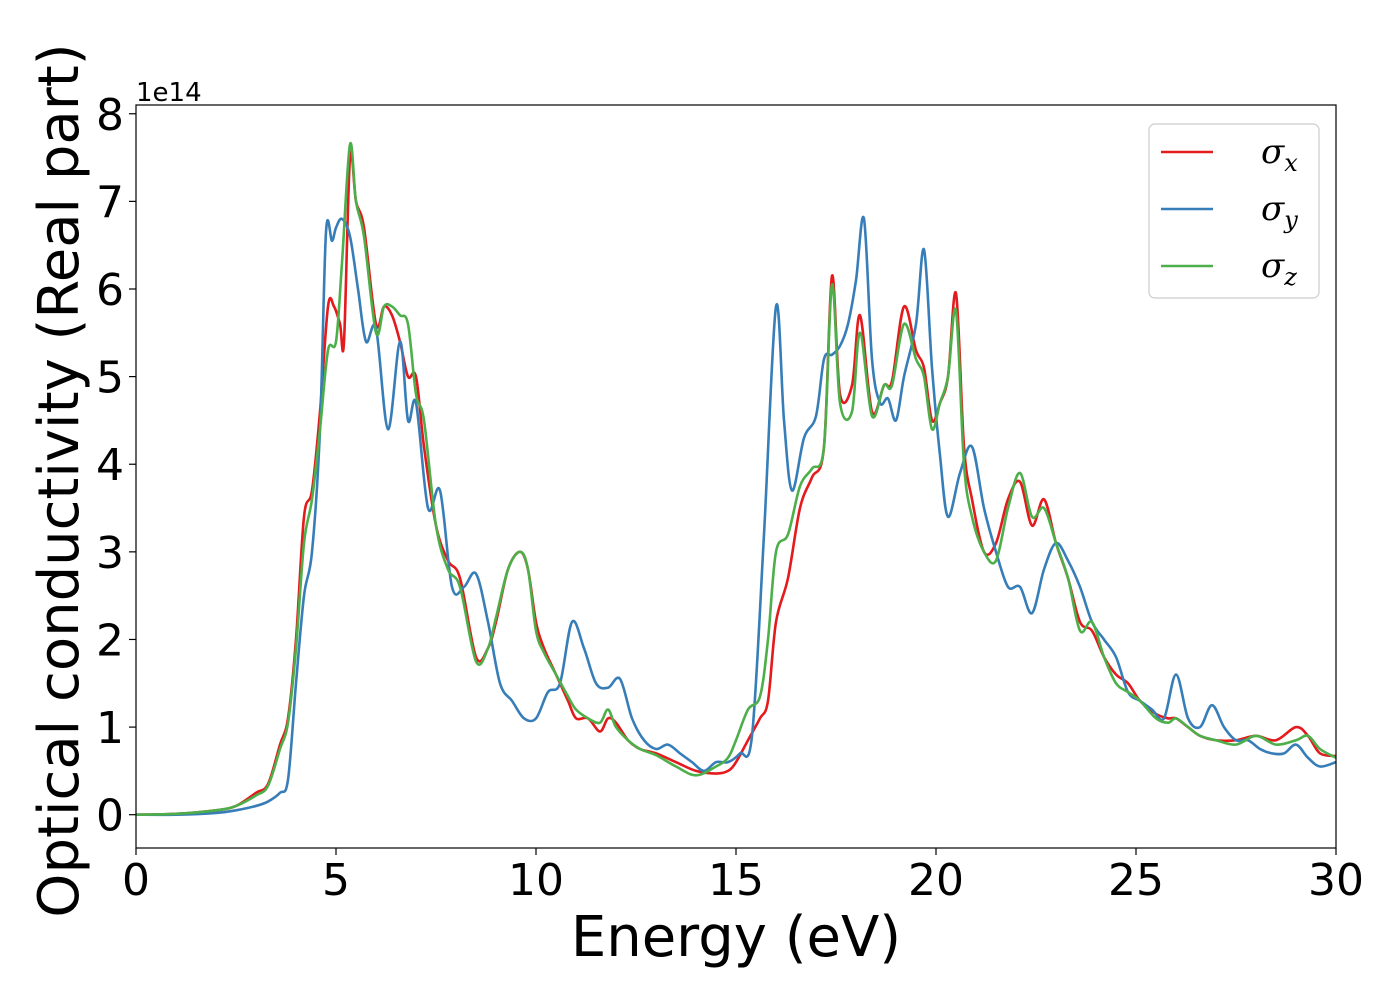  What do you see at coordinates (110, 553) in the screenshot?
I see `y-tick-label: 3` at bounding box center [110, 553].